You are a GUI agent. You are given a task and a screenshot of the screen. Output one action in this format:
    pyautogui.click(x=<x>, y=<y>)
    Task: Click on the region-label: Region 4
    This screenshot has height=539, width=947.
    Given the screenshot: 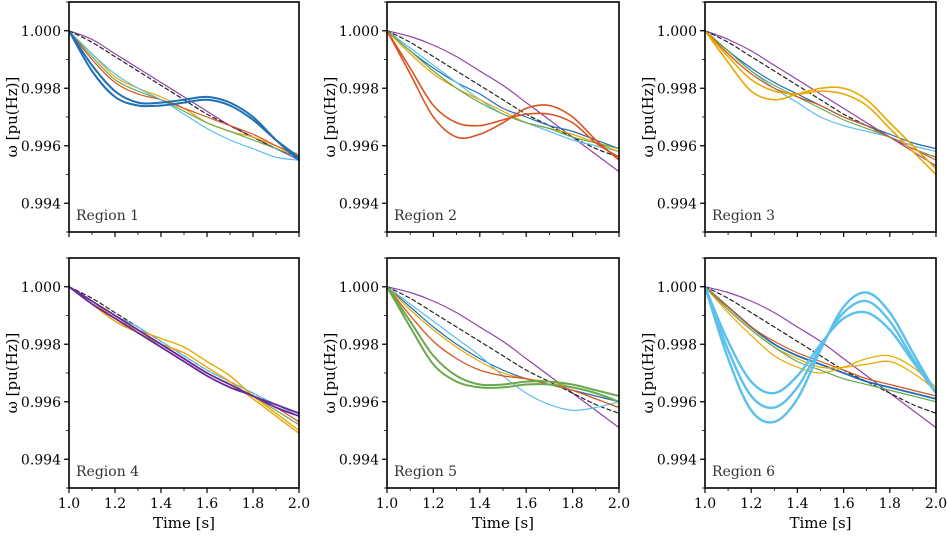 What is the action you would take?
    pyautogui.click(x=107, y=472)
    